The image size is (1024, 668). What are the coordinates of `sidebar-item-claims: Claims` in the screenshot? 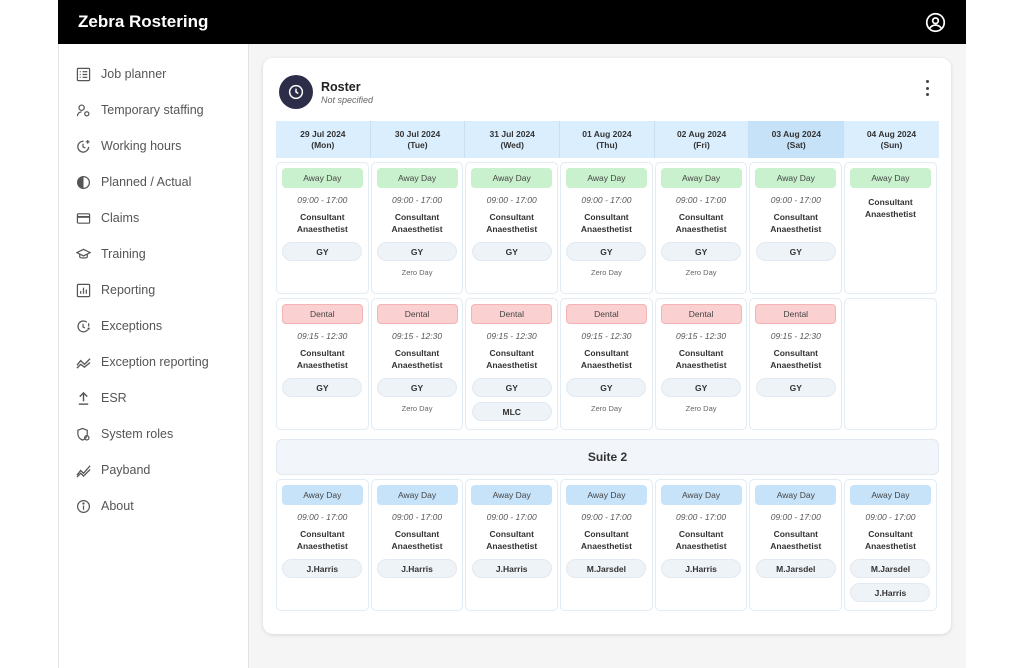 It's located at (153, 218).